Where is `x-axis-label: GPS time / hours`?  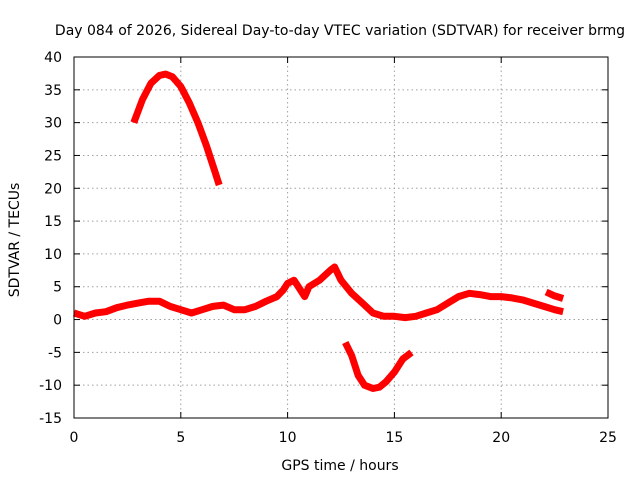
x-axis-label: GPS time / hours is located at coordinates (339, 466).